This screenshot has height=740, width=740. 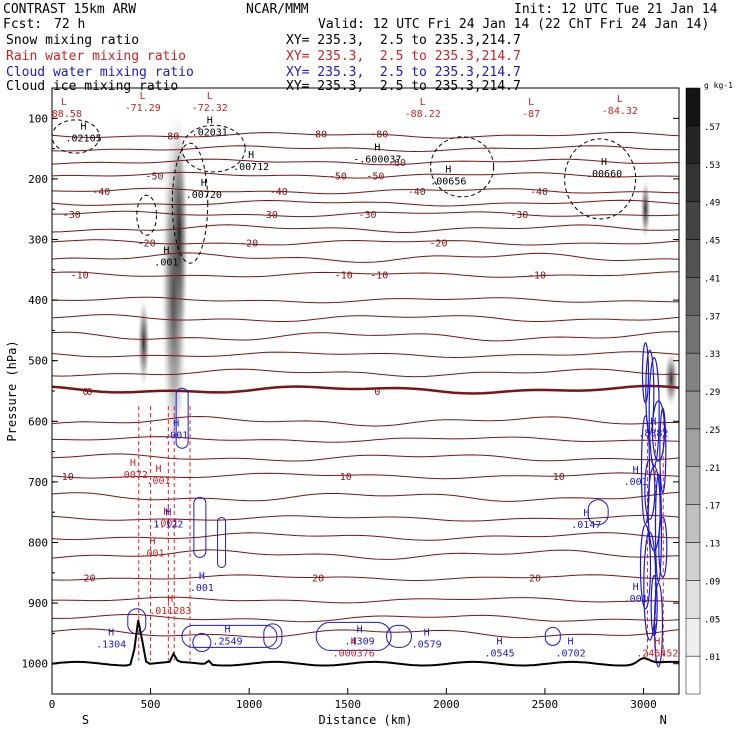 What do you see at coordinates (23, 24) in the screenshot?
I see `fcst-label: Fcst:` at bounding box center [23, 24].